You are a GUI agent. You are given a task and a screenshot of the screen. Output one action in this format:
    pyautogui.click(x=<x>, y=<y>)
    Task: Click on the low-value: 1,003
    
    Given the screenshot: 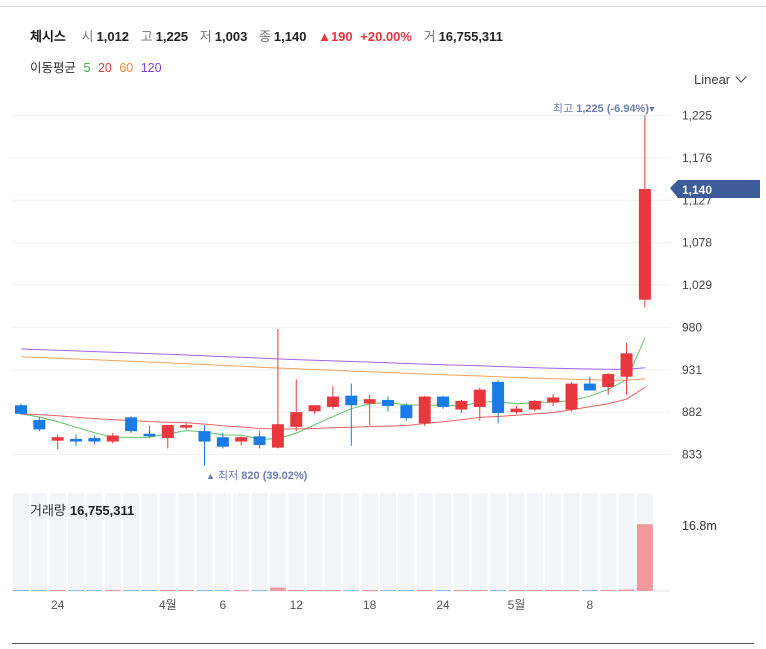 What is the action you would take?
    pyautogui.click(x=231, y=36)
    